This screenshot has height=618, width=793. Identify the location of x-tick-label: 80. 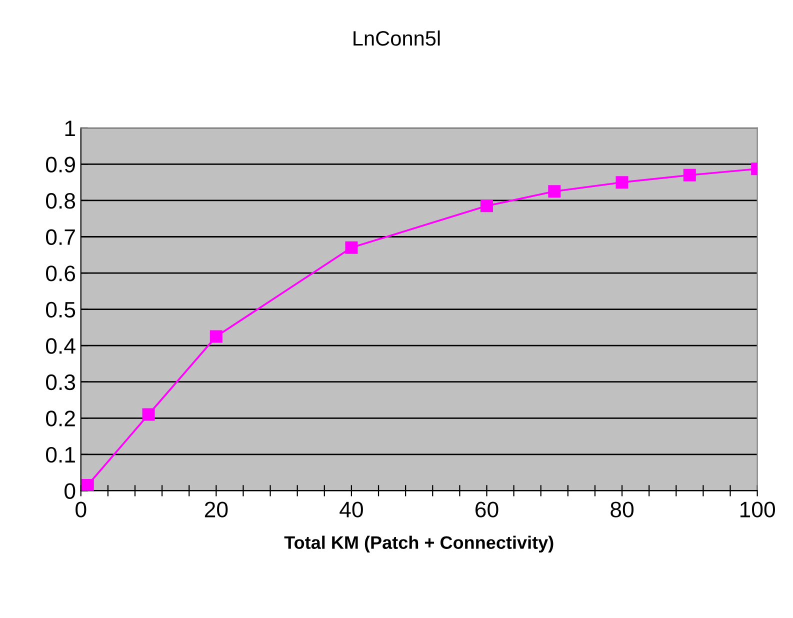
(622, 510).